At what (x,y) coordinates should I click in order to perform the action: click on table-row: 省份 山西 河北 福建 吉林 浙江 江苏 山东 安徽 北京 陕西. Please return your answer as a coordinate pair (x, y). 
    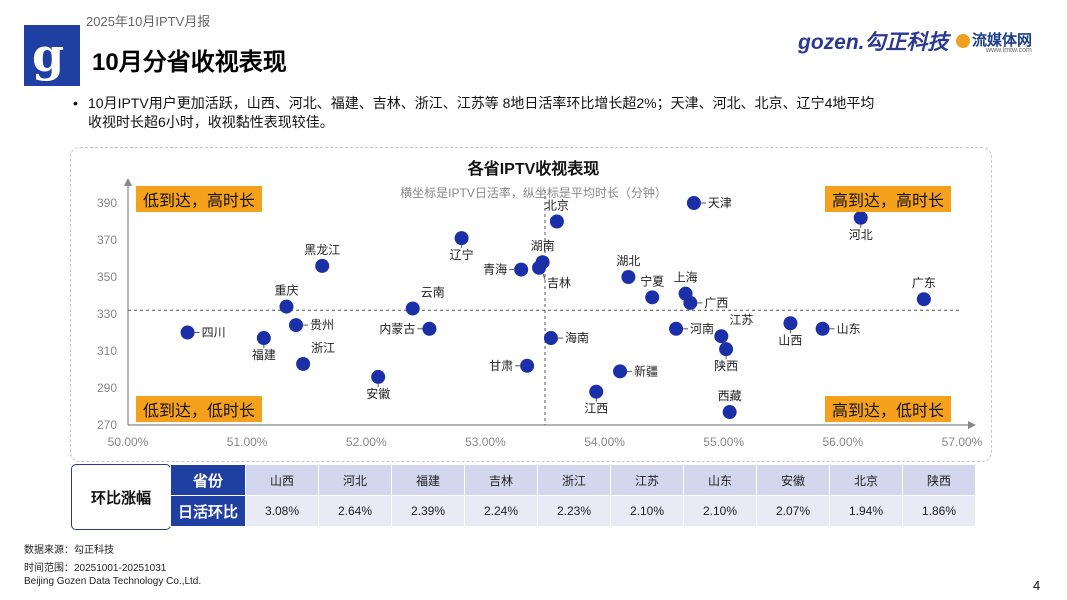
    Looking at the image, I should click on (573, 480).